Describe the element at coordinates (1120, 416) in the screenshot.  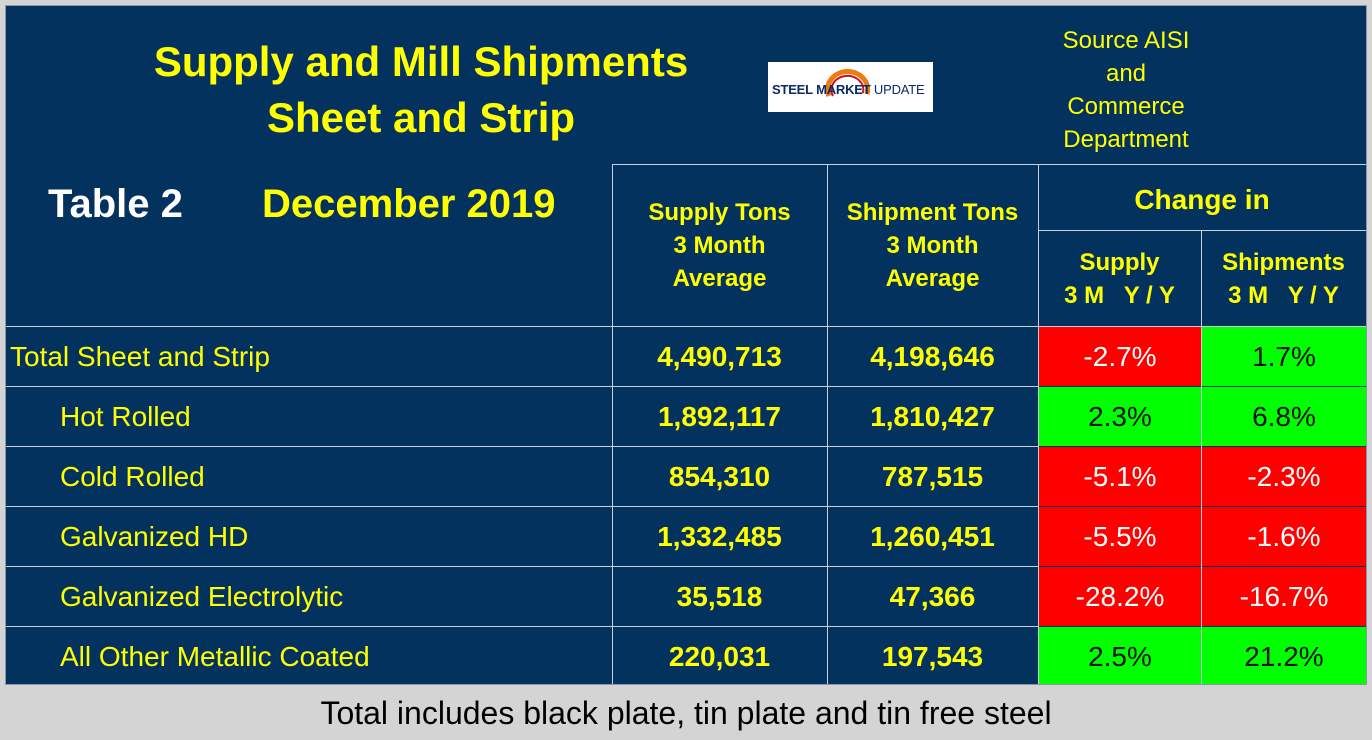
I see `supply-change-value: 2.3%` at that location.